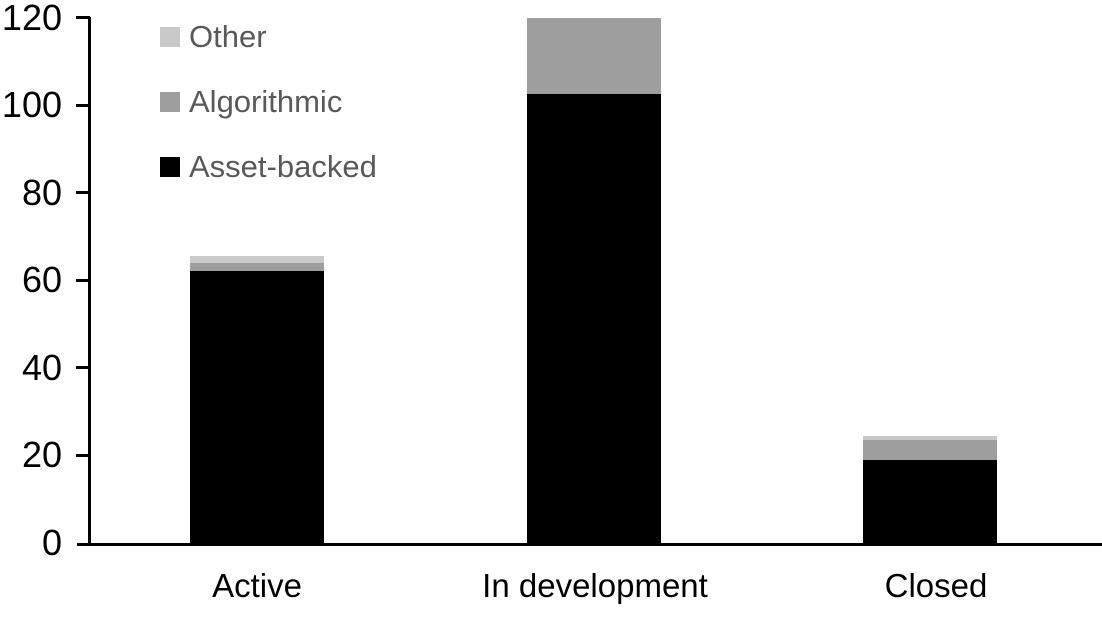 The height and width of the screenshot is (618, 1102). I want to click on y-axis-line, so click(89, 281).